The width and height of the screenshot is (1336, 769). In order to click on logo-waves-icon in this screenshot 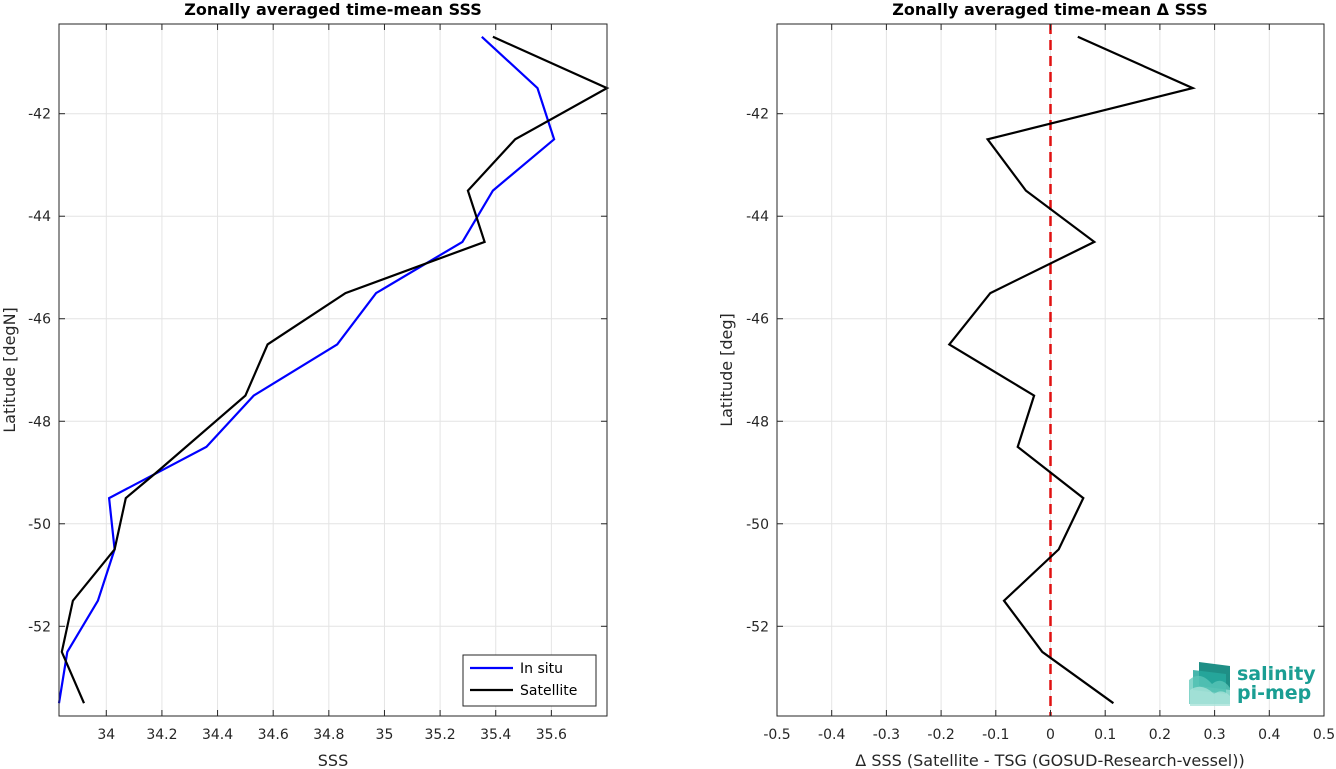, I will do `click(1209, 684)`.